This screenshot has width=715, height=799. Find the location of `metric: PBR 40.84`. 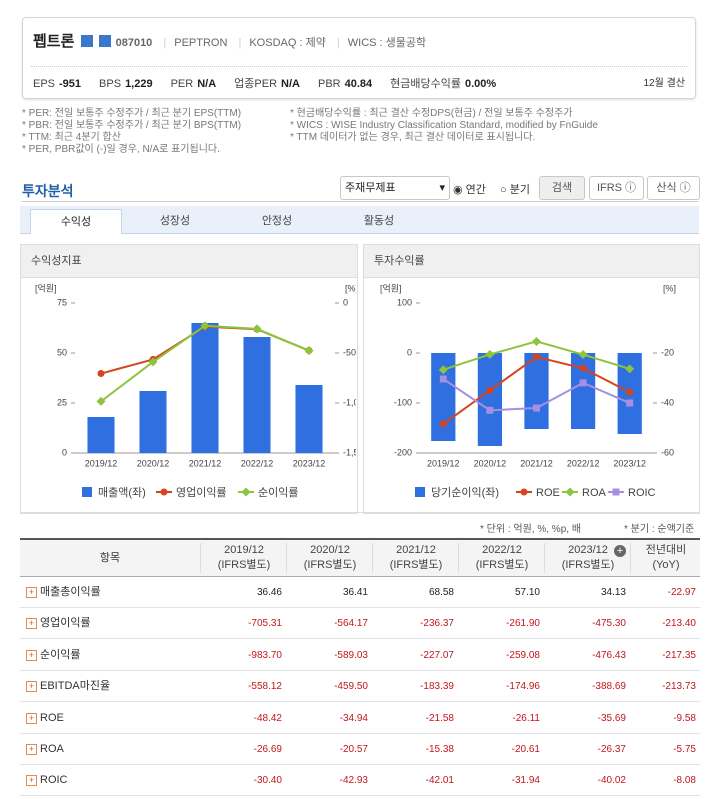

metric: PBR 40.84 is located at coordinates (345, 84).